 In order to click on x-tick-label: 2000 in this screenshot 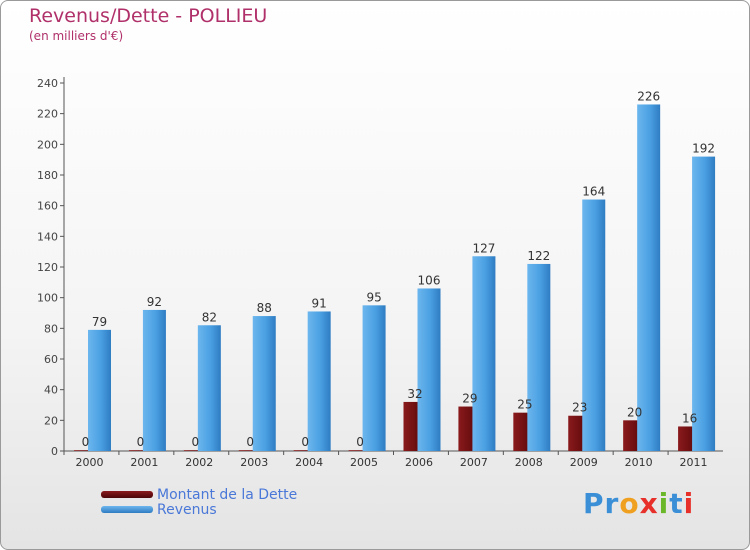, I will do `click(89, 462)`.